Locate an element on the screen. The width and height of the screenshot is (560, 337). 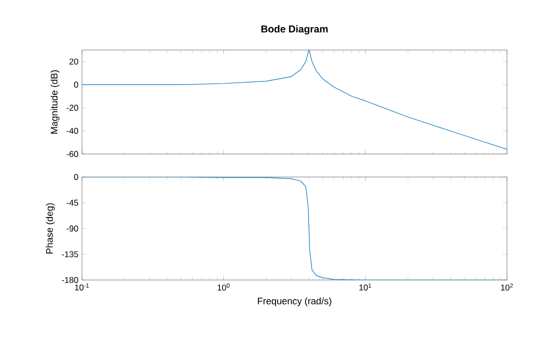
y-tick-label: -90 is located at coordinates (72, 229).